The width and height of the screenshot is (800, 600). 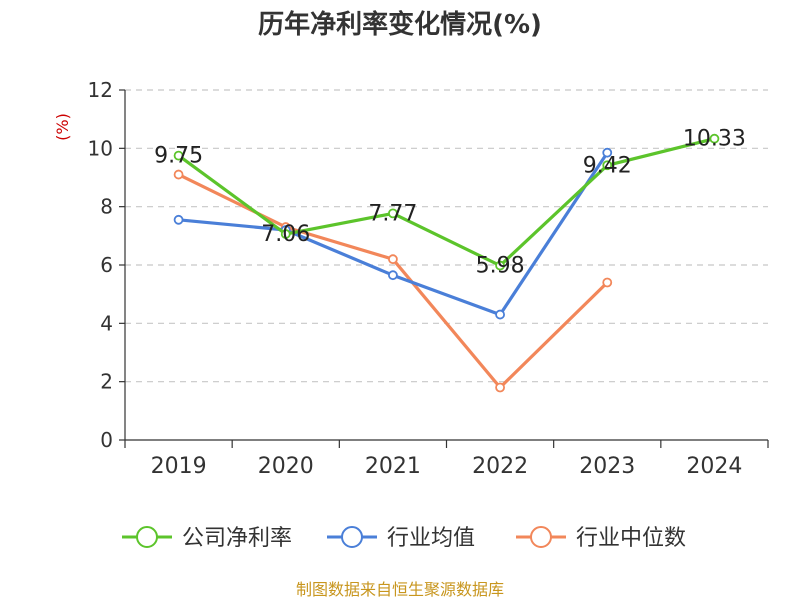 I want to click on data-label-2024: 10.33, so click(x=714, y=139).